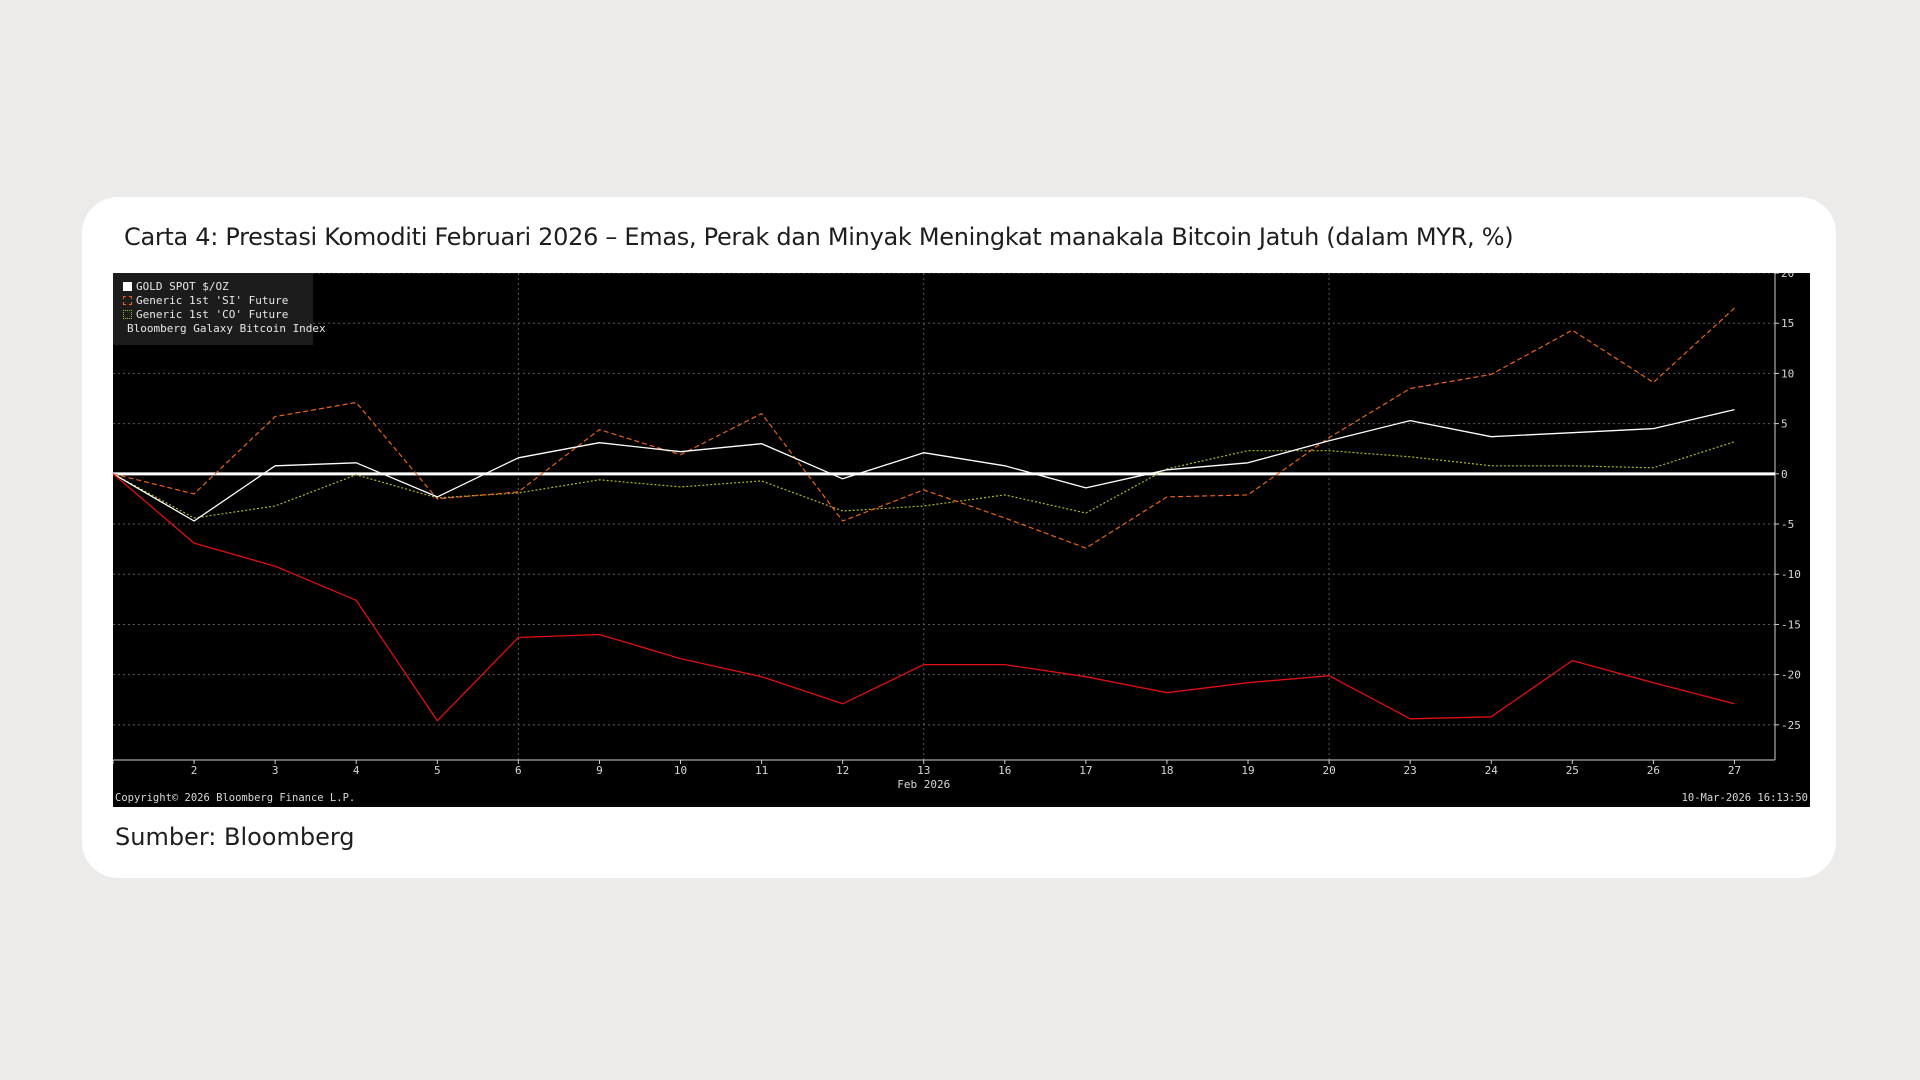 This screenshot has width=1920, height=1080. I want to click on legend-label: Generic 1st 'CO' Future, so click(212, 314).